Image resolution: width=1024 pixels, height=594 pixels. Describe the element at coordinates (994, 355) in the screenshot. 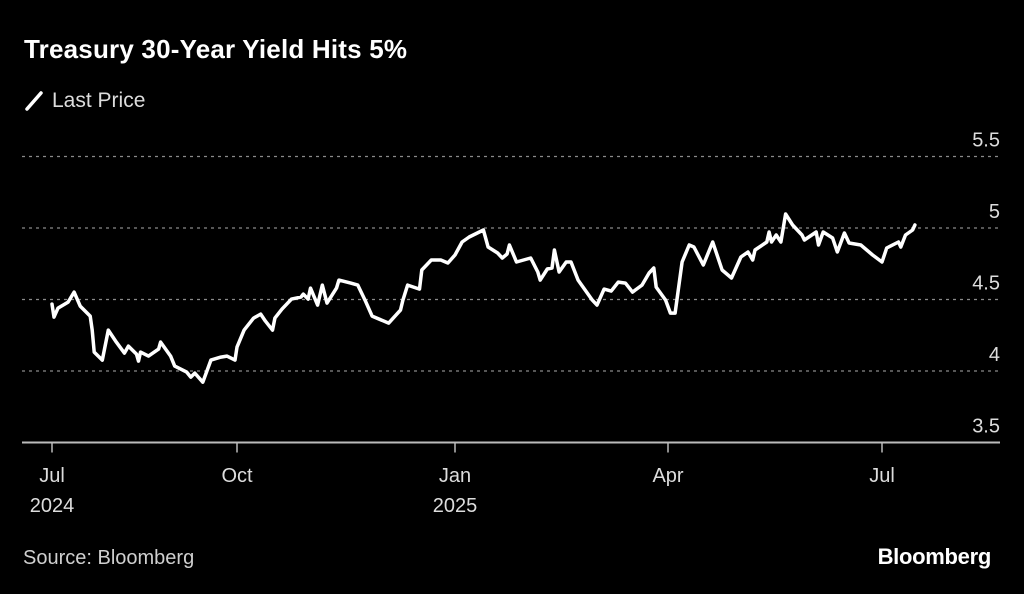

I see `y-tick-label: 4` at that location.